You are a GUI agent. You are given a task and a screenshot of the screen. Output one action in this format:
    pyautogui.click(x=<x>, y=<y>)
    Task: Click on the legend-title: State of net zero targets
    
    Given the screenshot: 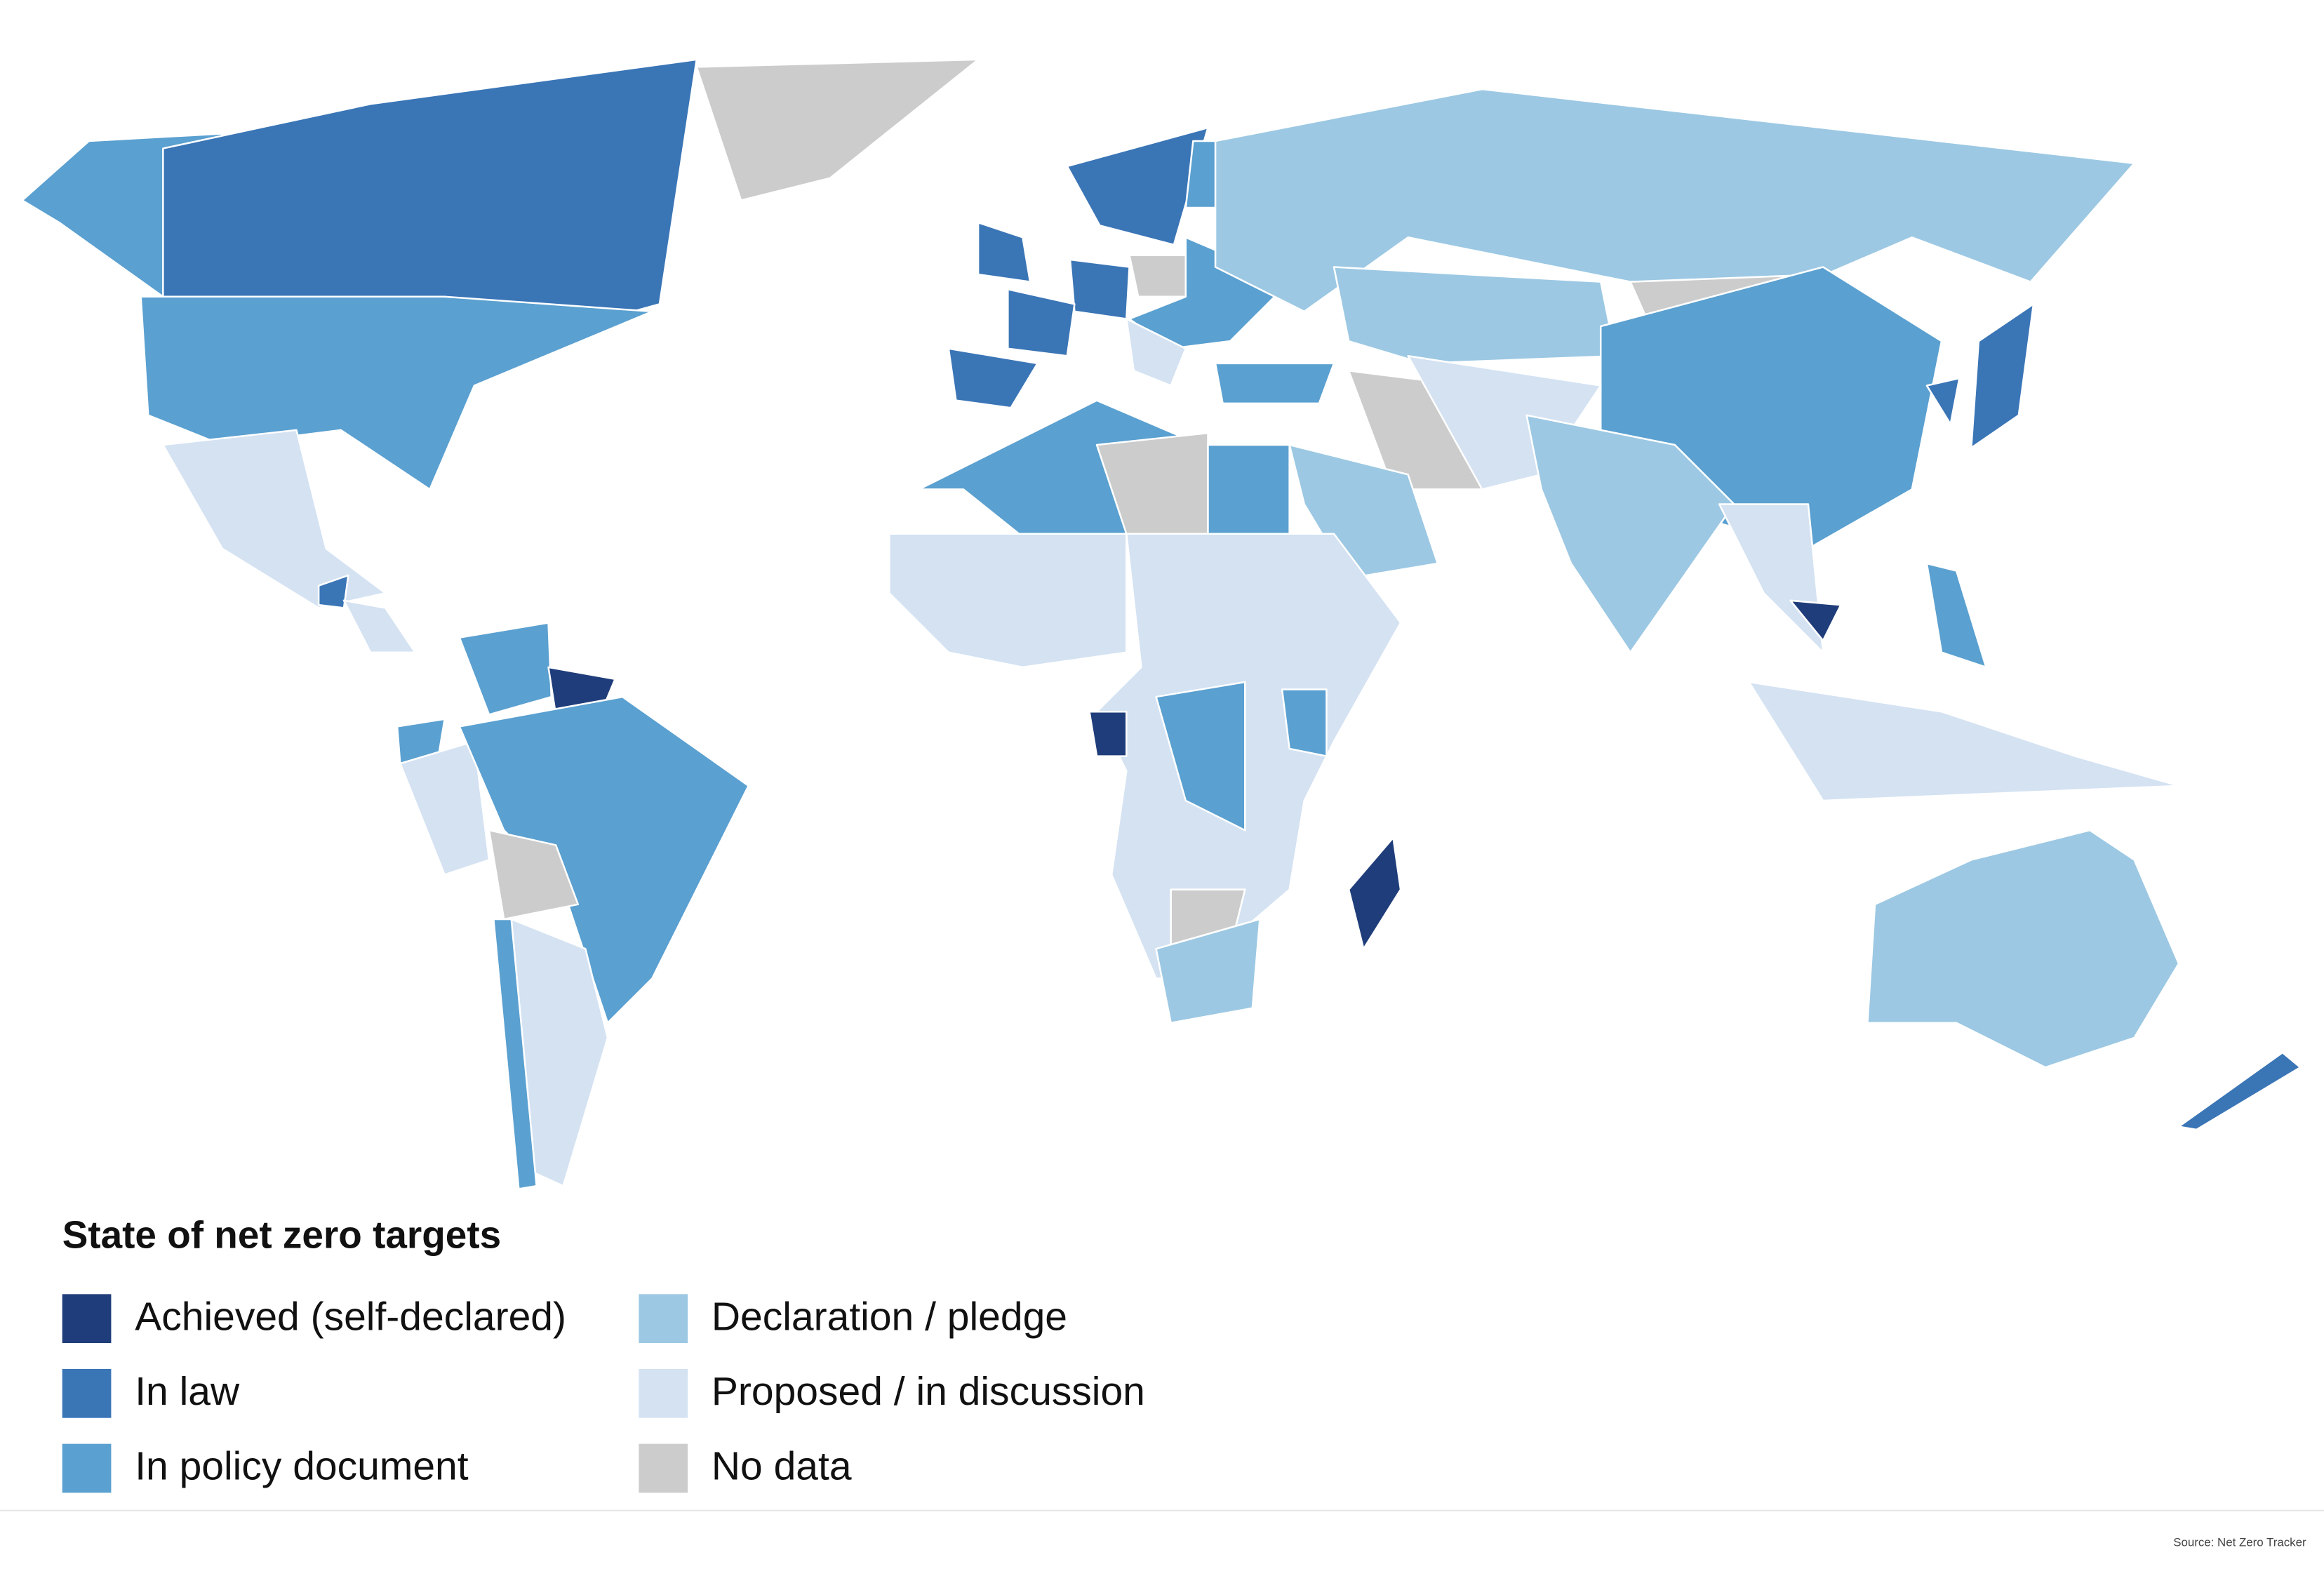 What is the action you would take?
    pyautogui.click(x=281, y=1235)
    